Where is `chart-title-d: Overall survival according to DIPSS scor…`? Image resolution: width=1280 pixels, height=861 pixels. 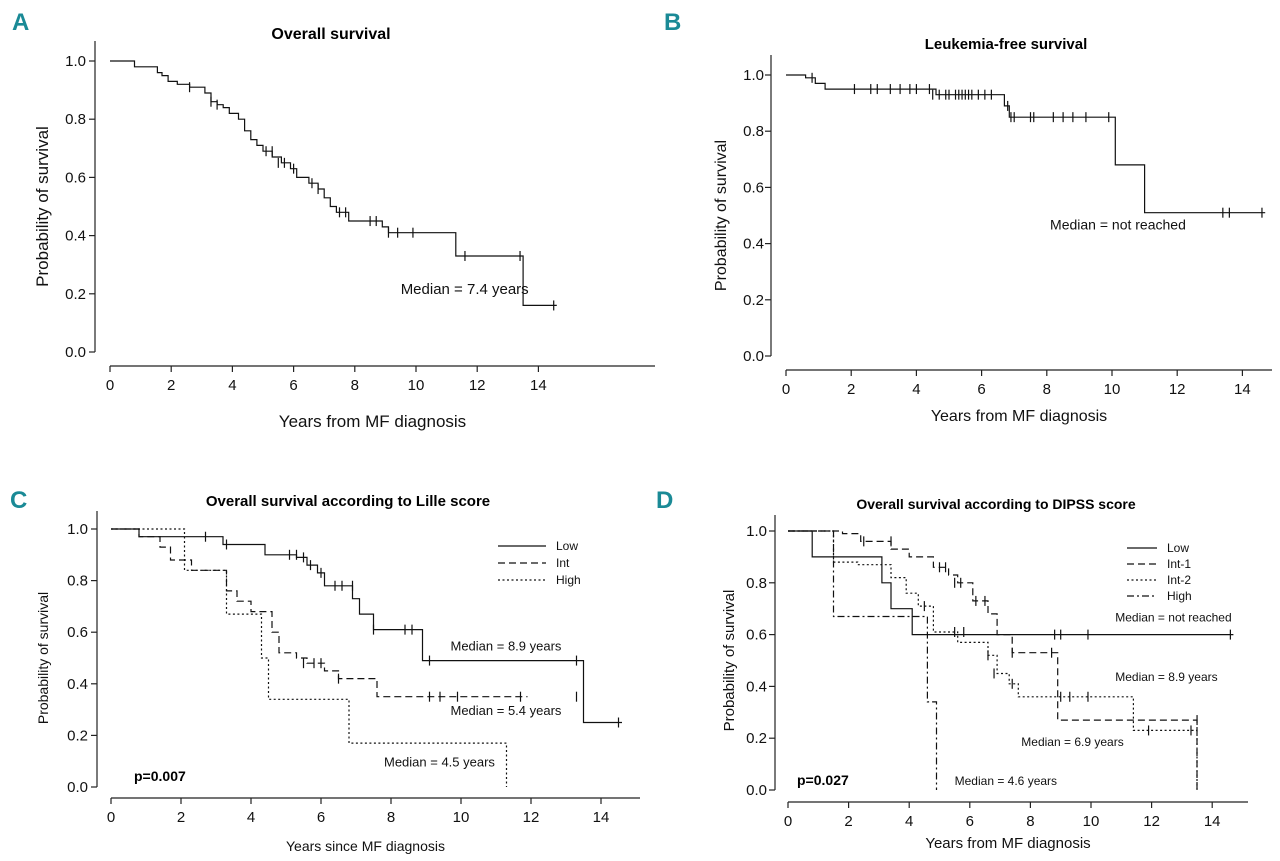 chart-title-d: Overall survival according to DIPSS scor… is located at coordinates (996, 504).